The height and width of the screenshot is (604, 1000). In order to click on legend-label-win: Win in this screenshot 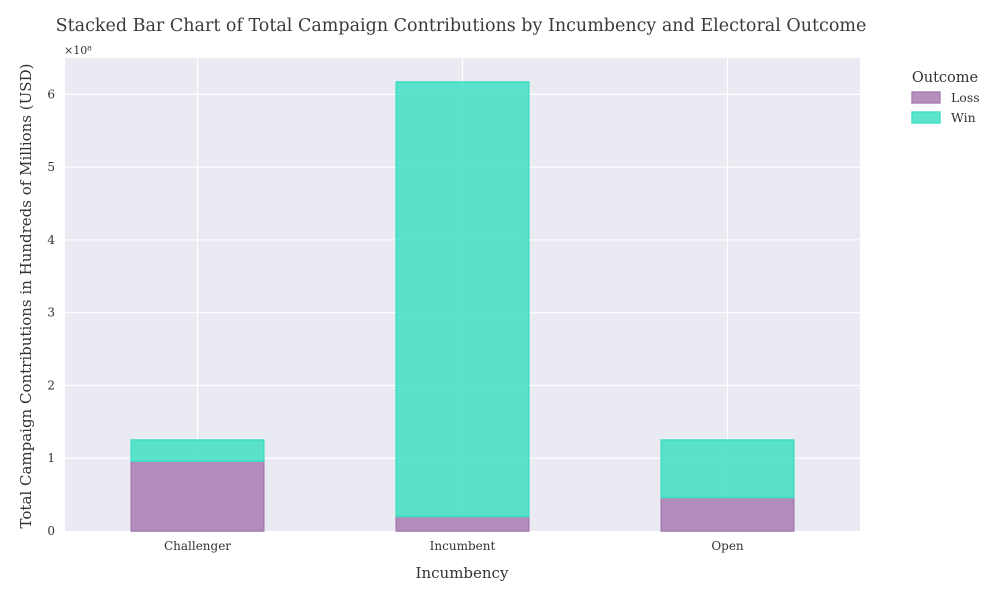, I will do `click(963, 117)`.